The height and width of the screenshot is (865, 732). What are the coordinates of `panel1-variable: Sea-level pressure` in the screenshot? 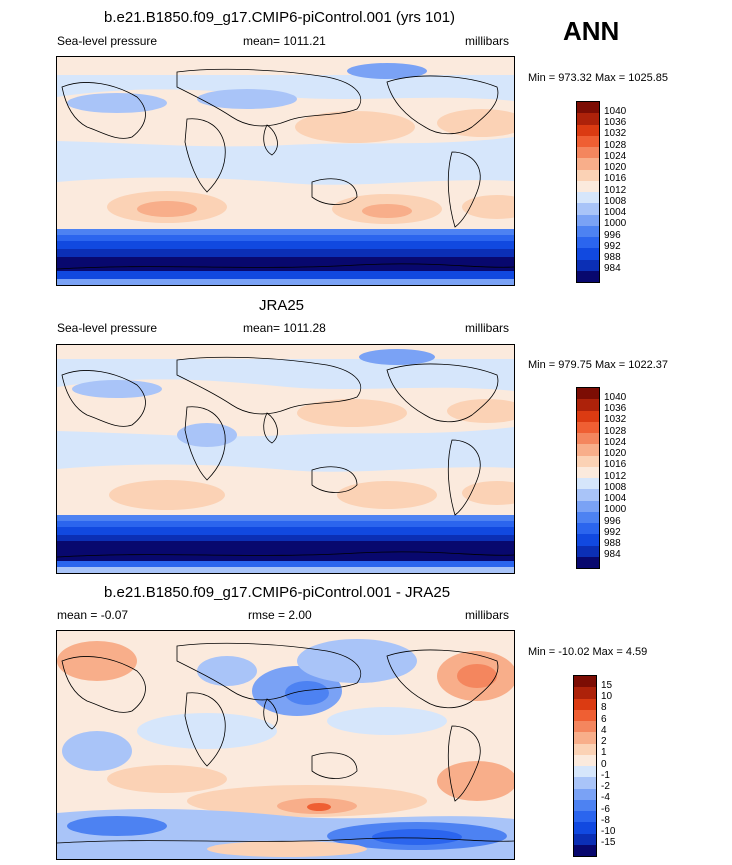 It's located at (107, 41).